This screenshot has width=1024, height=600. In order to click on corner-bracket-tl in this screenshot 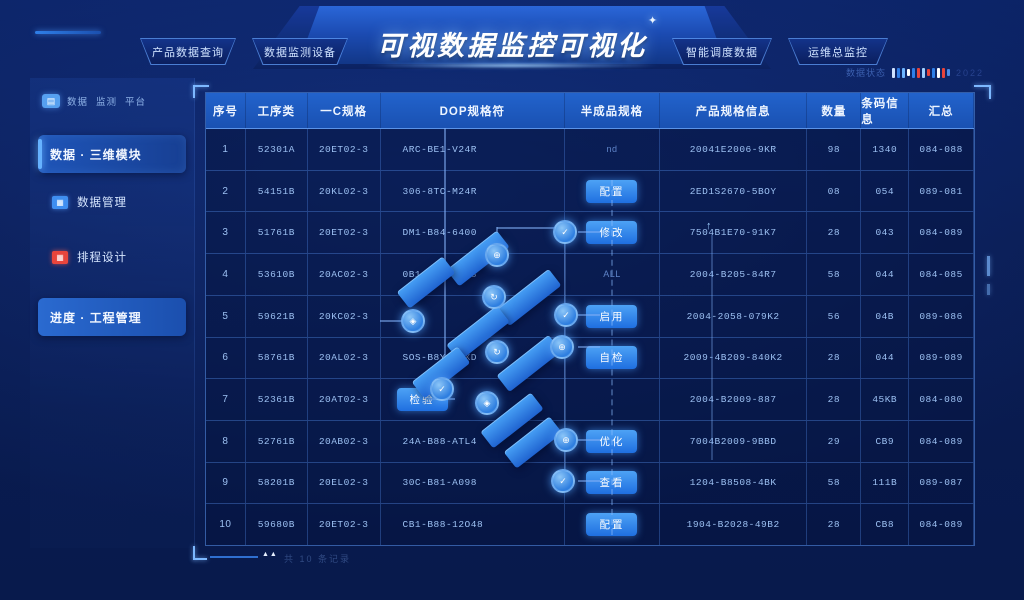, I will do `click(201, 86)`.